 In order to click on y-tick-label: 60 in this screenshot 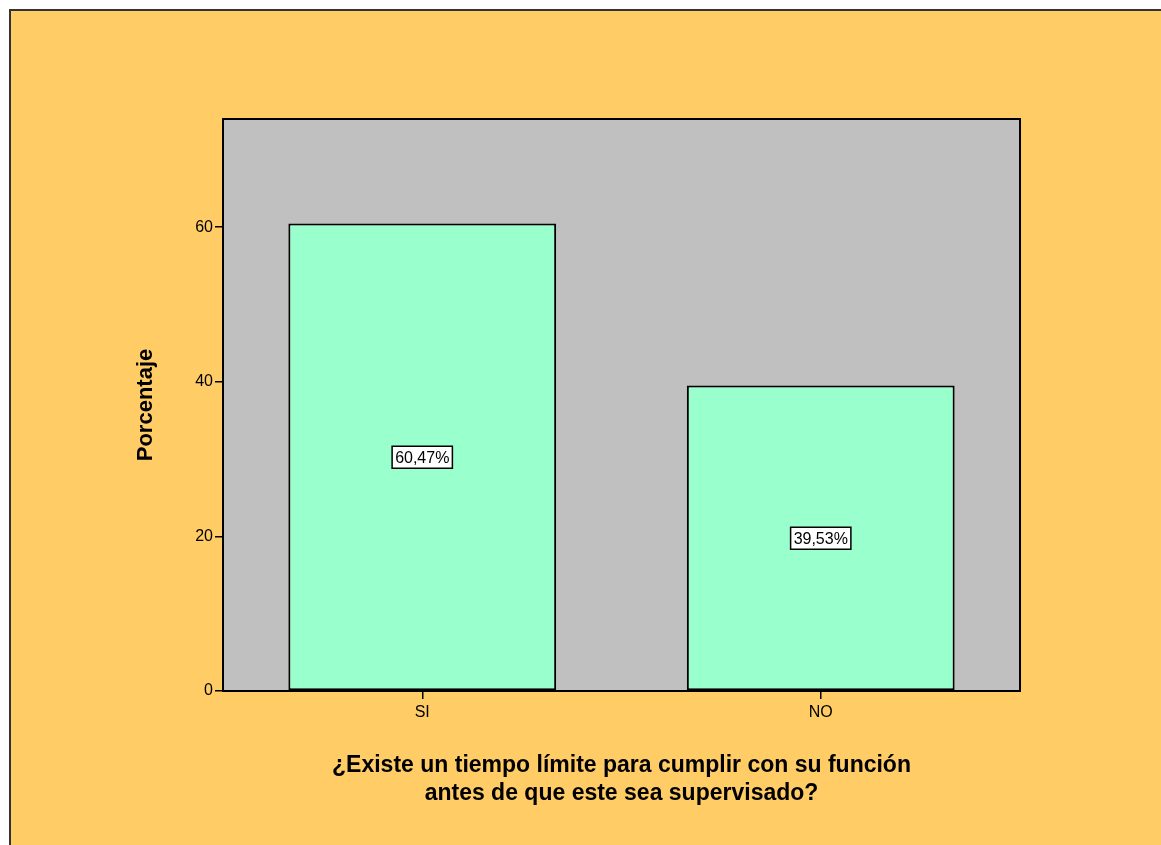, I will do `click(204, 226)`.